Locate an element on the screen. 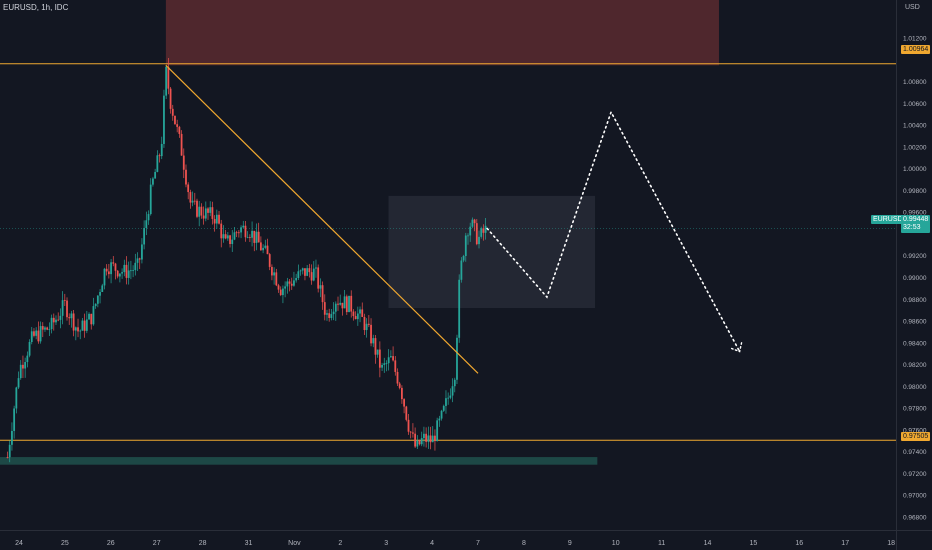 This screenshot has height=550, width=932. price-tick-label: 0.98800 is located at coordinates (915, 300).